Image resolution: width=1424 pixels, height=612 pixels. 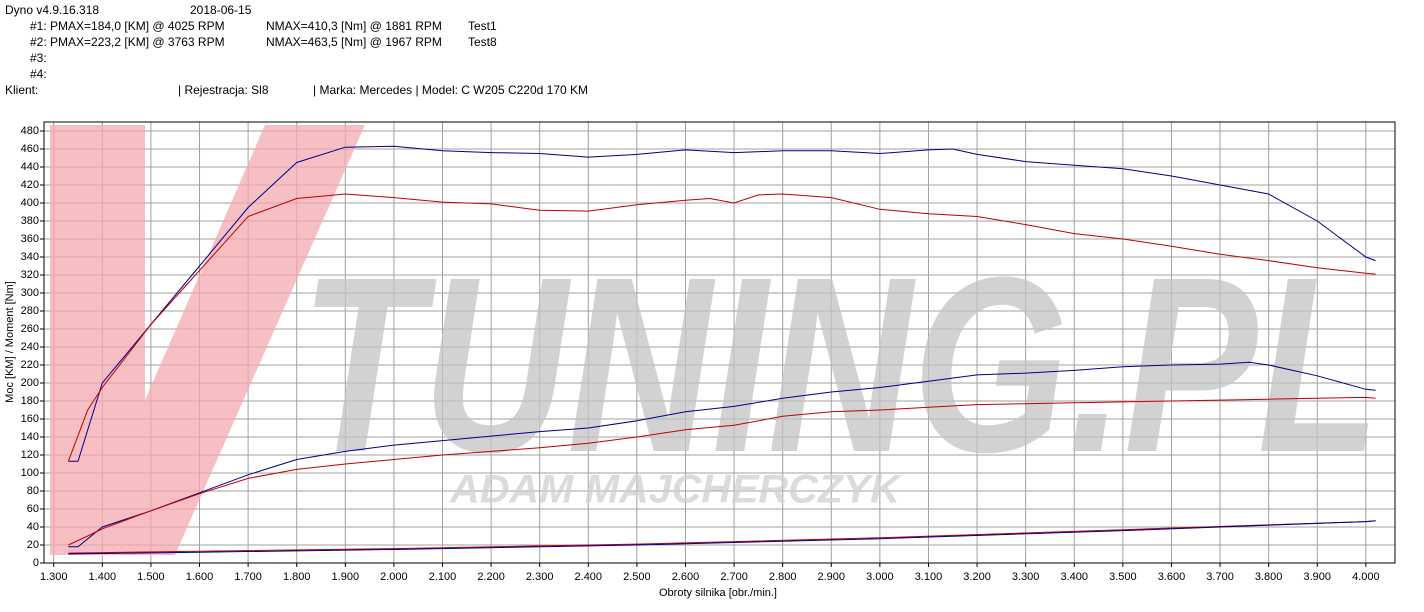 What do you see at coordinates (1269, 577) in the screenshot?
I see `x-tick-label: 3.800` at bounding box center [1269, 577].